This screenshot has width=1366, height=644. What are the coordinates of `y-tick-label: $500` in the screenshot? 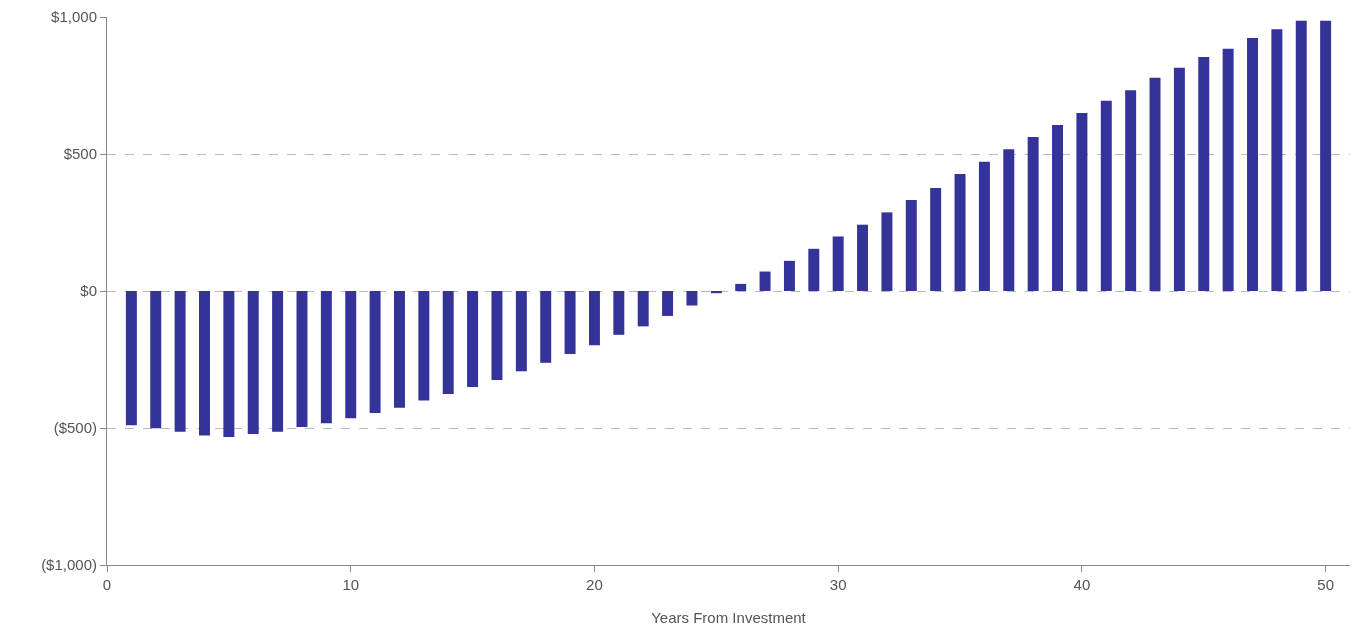 It's located at (80, 154).